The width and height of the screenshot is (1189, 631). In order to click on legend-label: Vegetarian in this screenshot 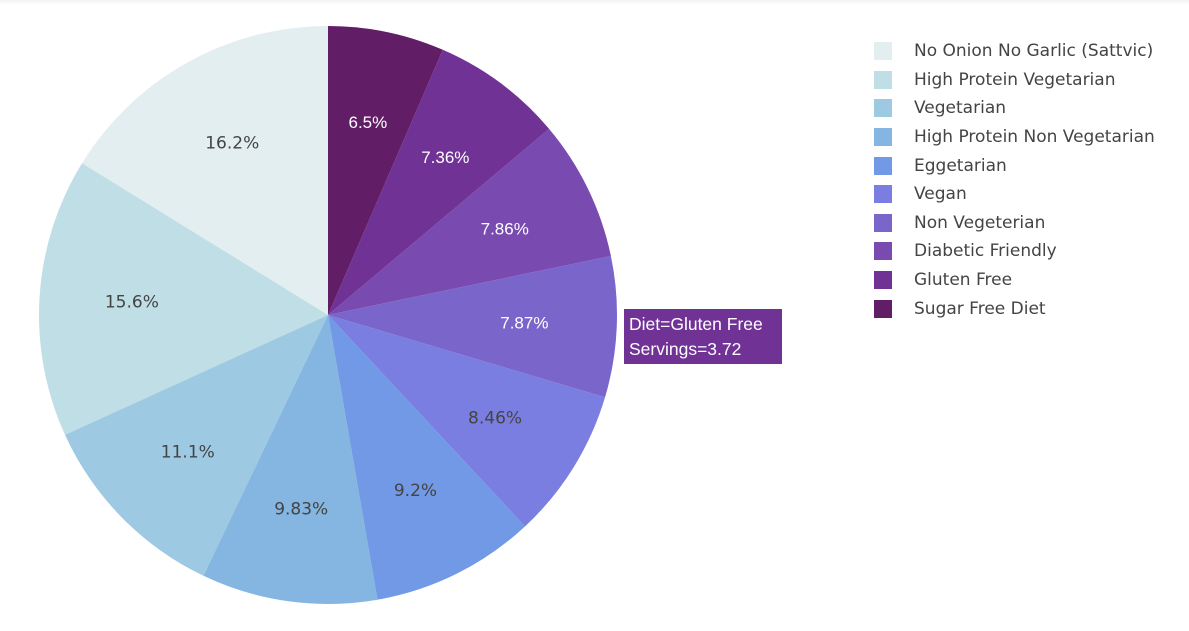, I will do `click(960, 108)`.